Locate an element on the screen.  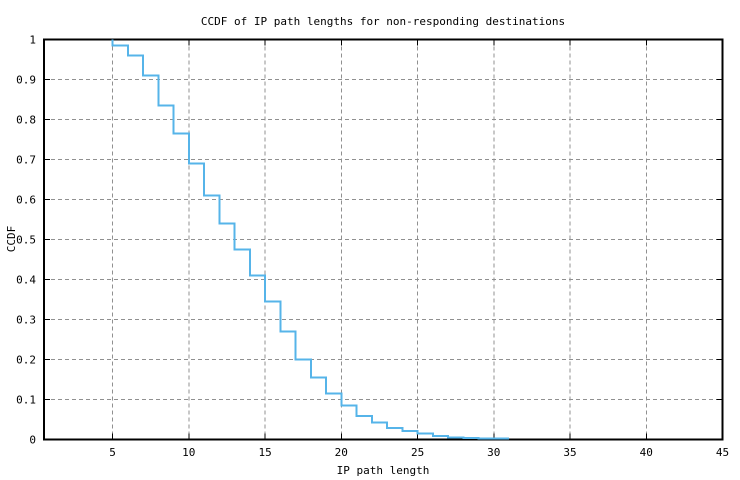
x-tick-label: 25 is located at coordinates (417, 452).